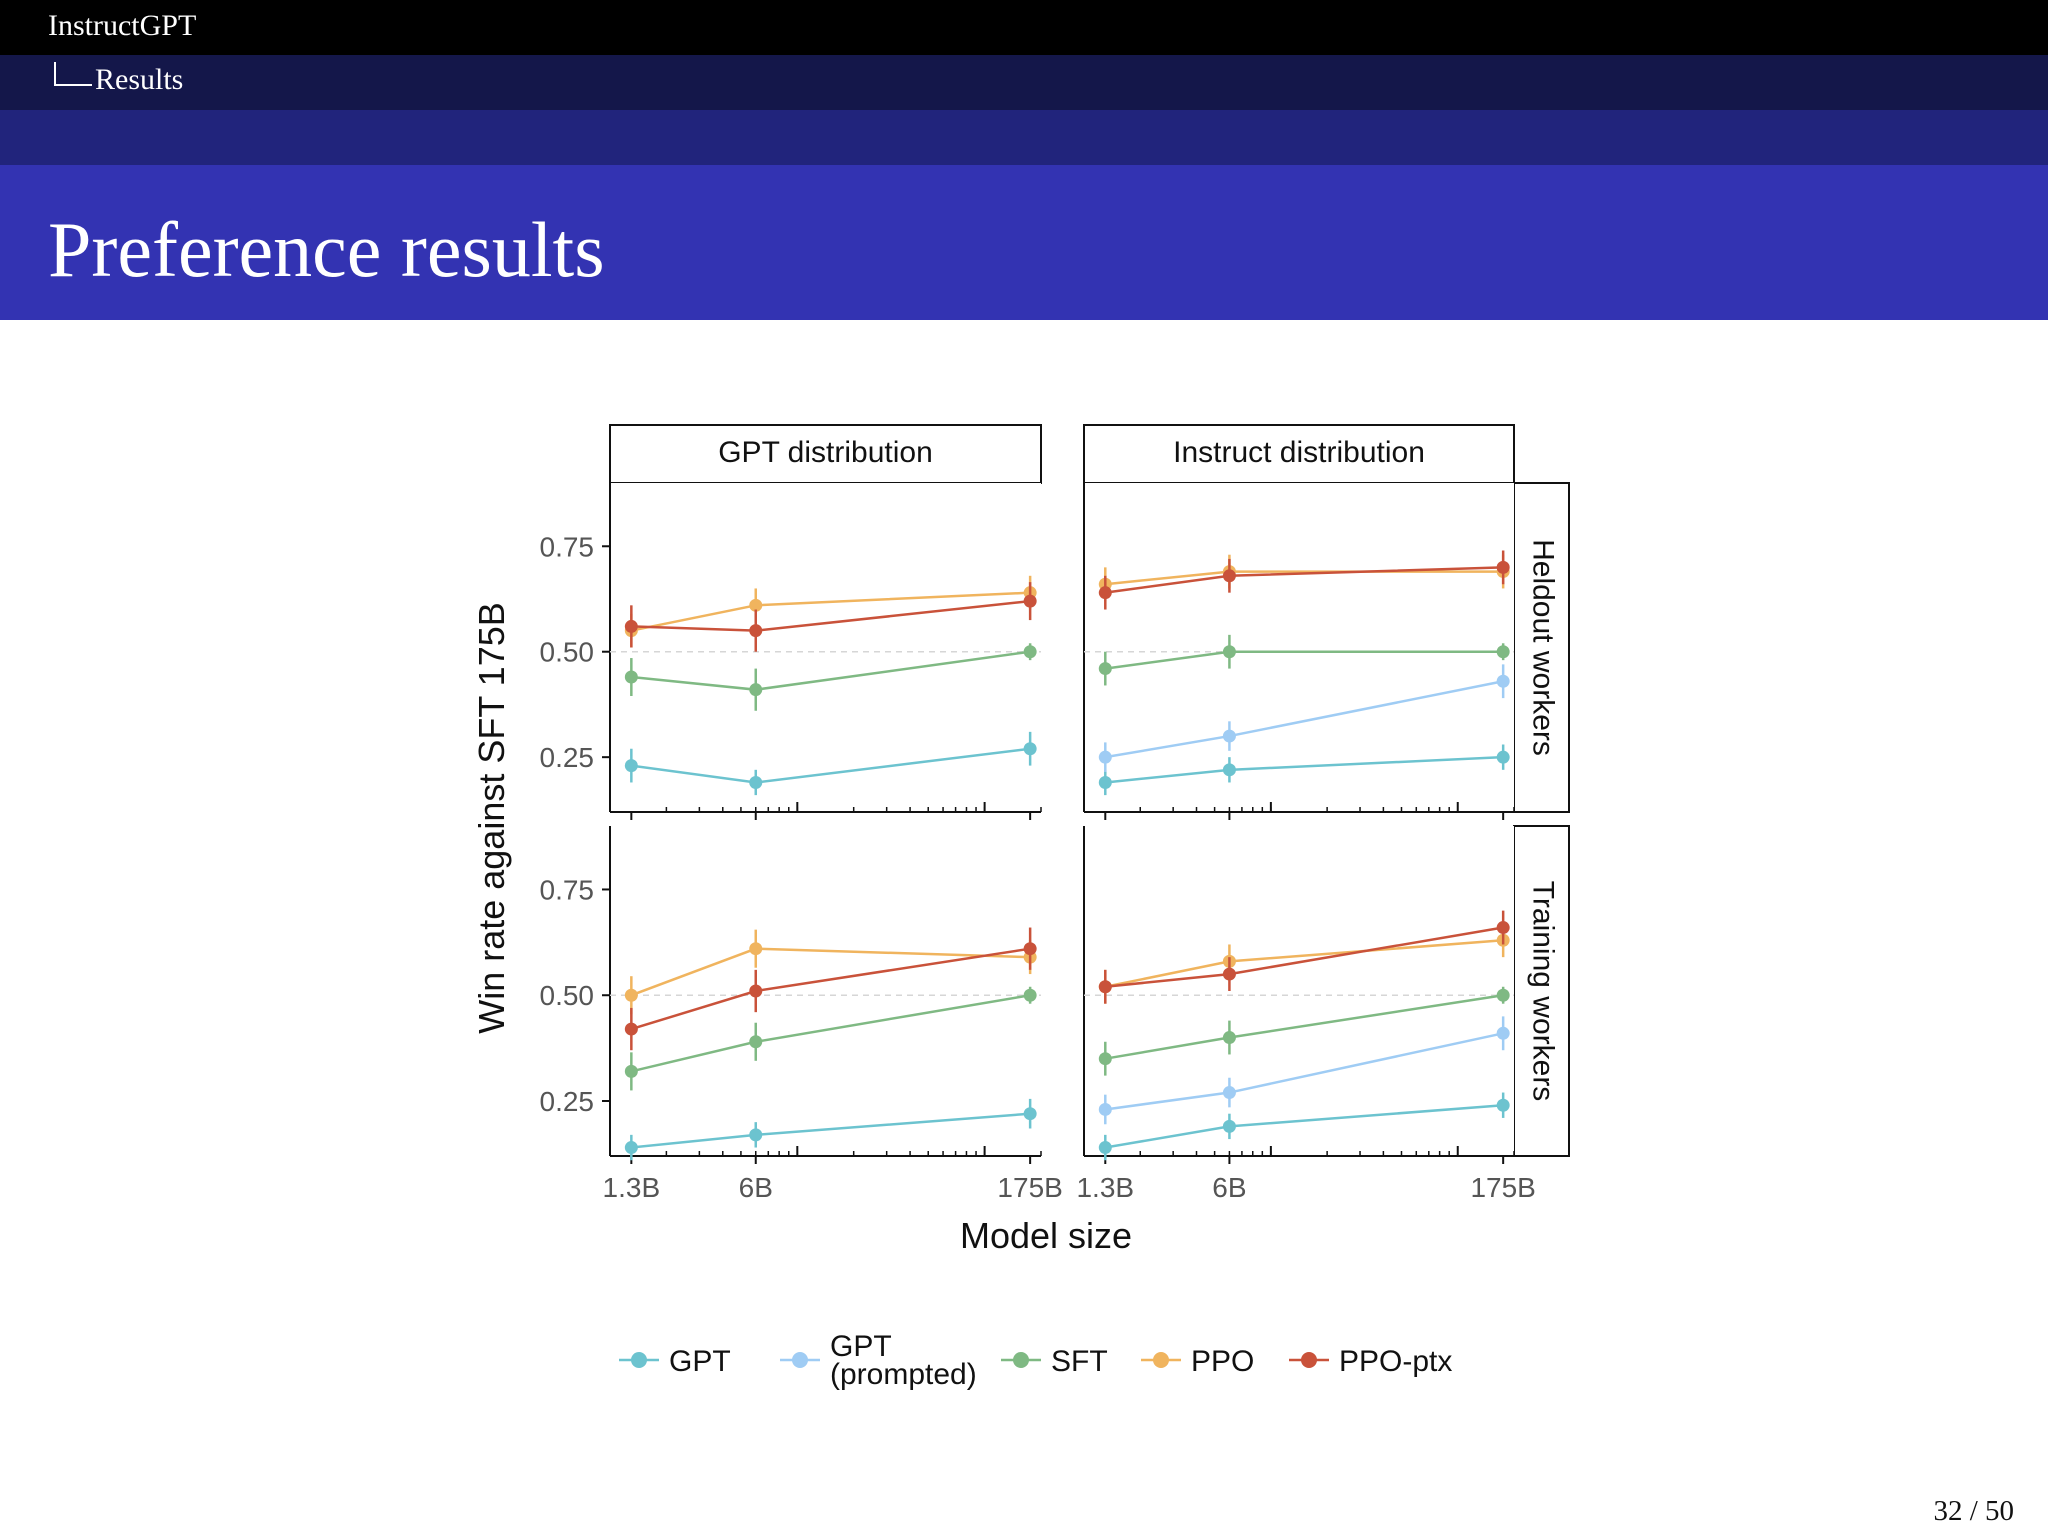 This screenshot has height=1536, width=2048. I want to click on nav-tree-connector, so click(73, 74).